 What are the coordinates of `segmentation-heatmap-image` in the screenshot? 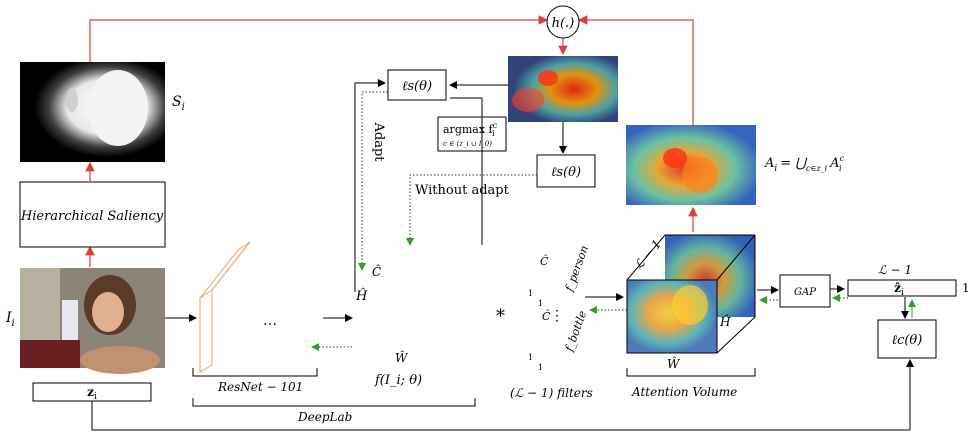 It's located at (563, 89).